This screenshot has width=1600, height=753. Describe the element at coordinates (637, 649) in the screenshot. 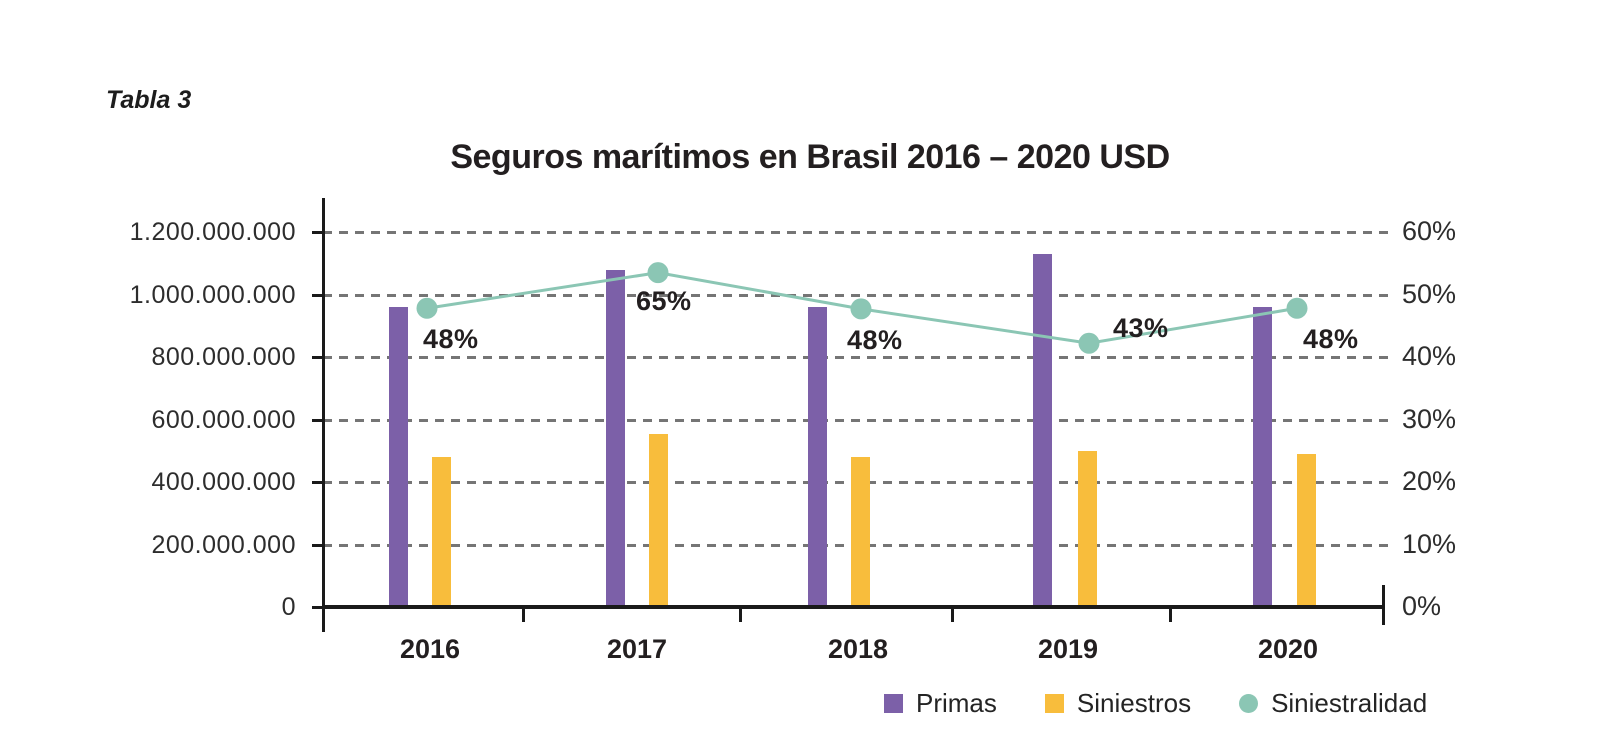

I see `x-category-label: 2017` at that location.